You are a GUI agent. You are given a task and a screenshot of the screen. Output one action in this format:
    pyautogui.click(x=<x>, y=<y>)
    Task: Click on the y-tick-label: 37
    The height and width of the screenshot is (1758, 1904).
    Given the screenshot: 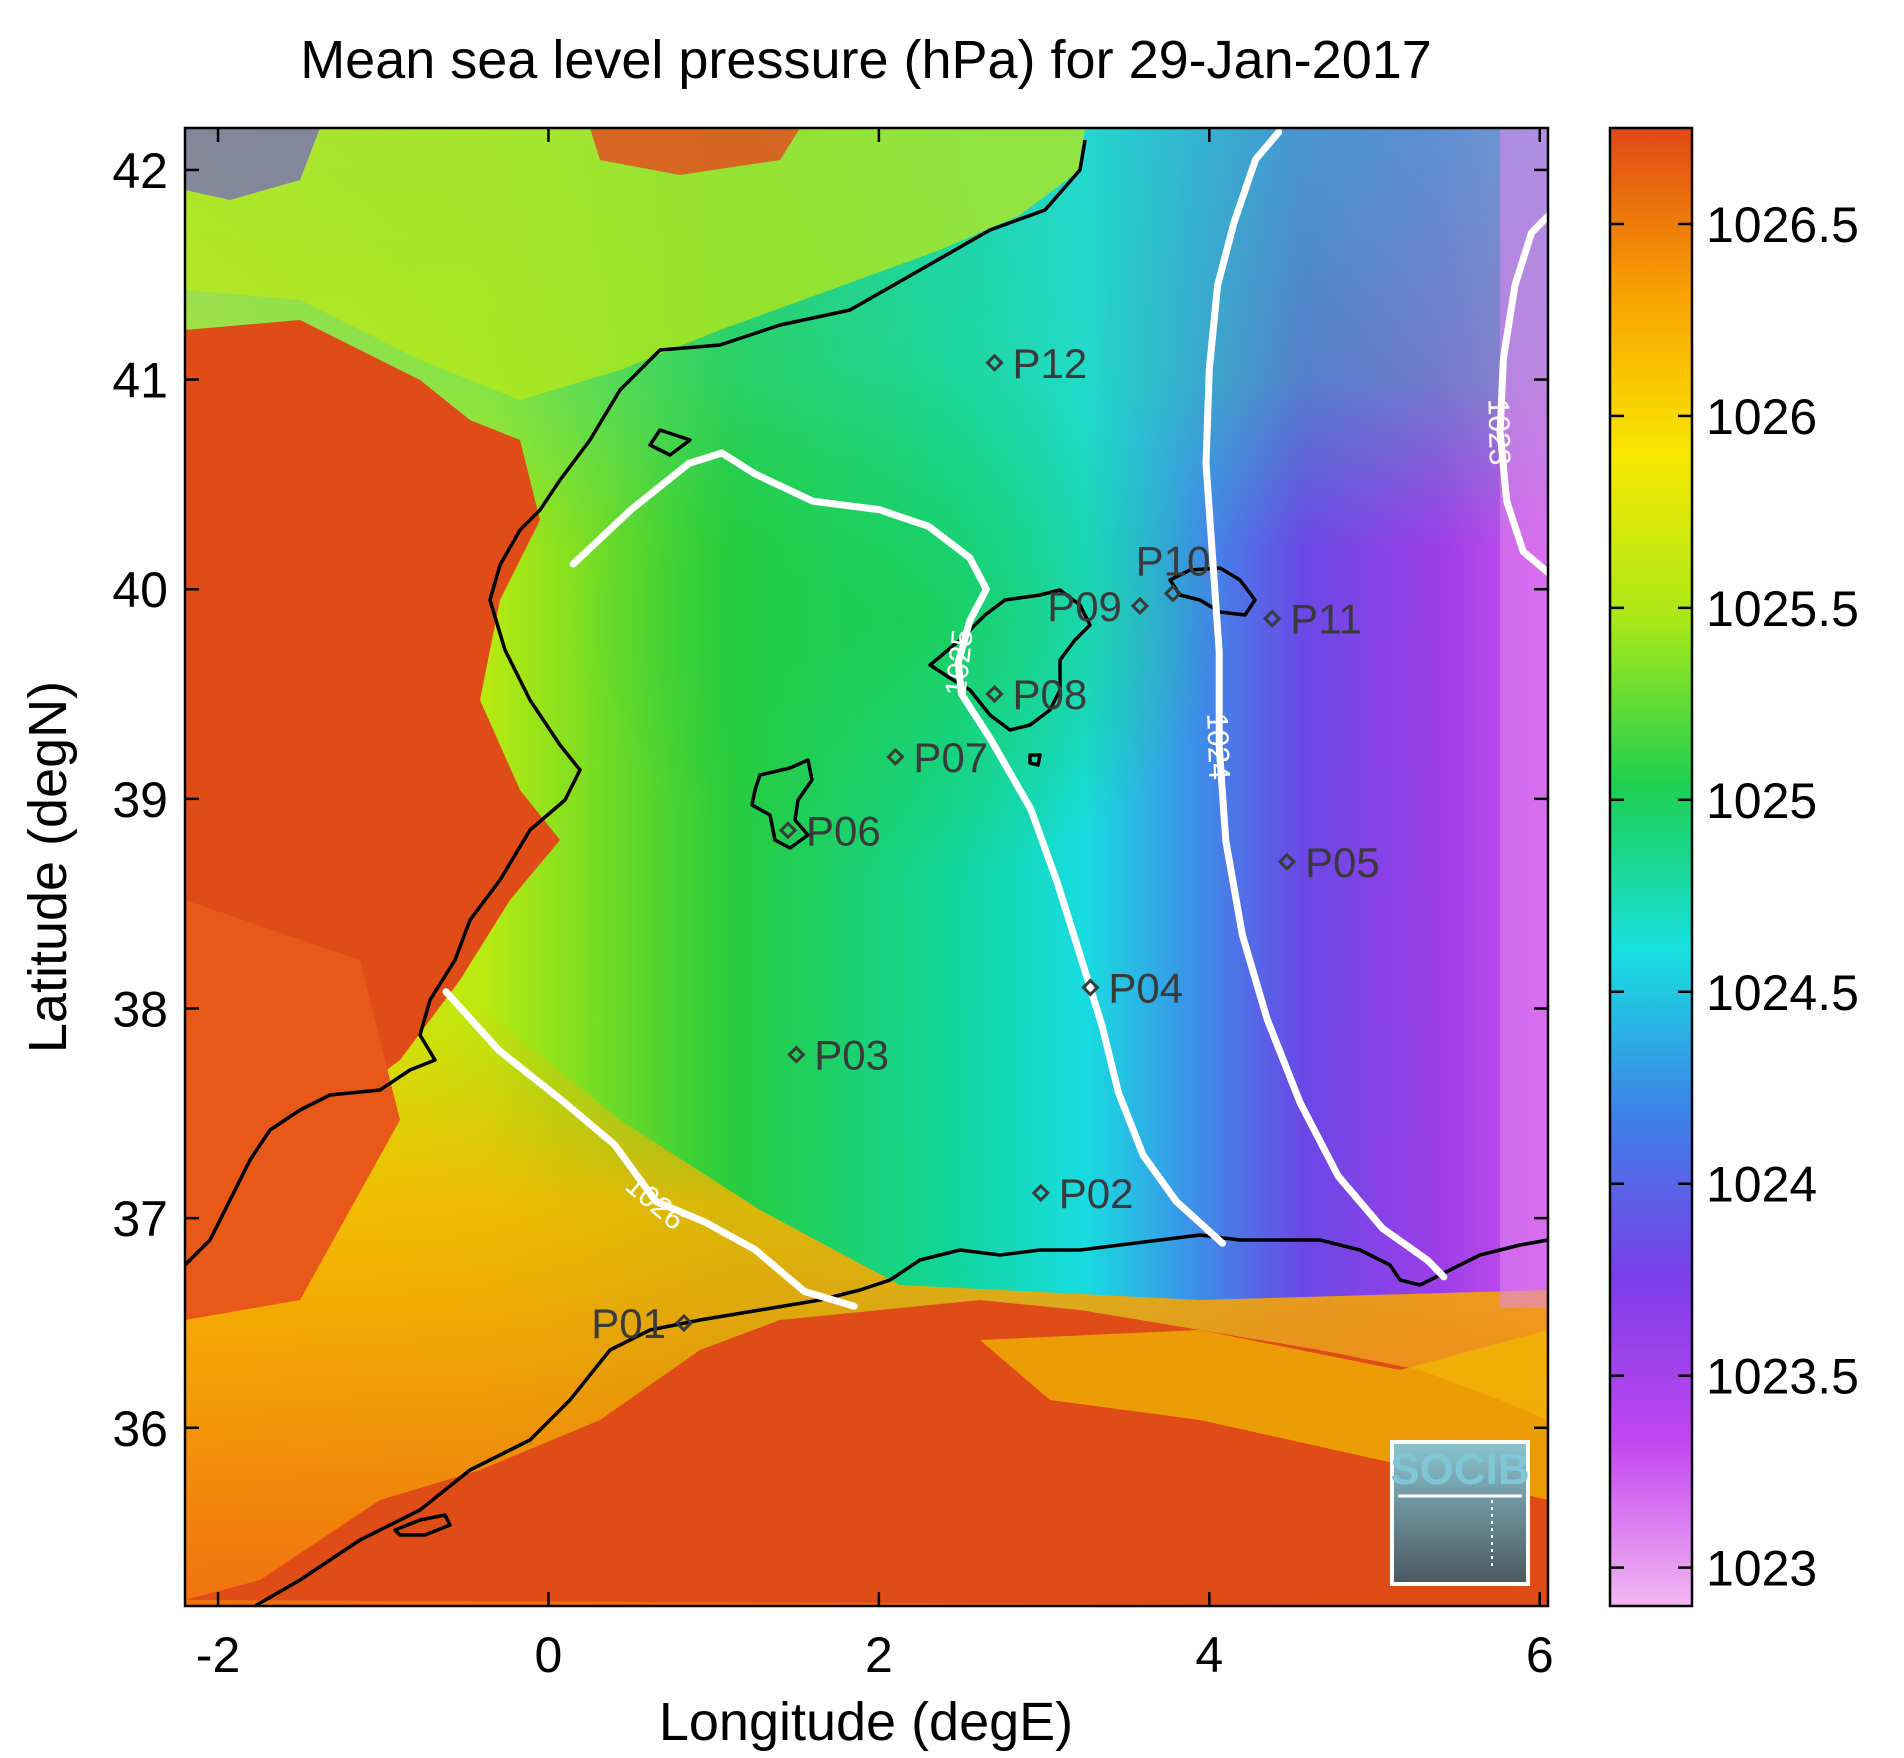 What is the action you would take?
    pyautogui.click(x=140, y=1219)
    